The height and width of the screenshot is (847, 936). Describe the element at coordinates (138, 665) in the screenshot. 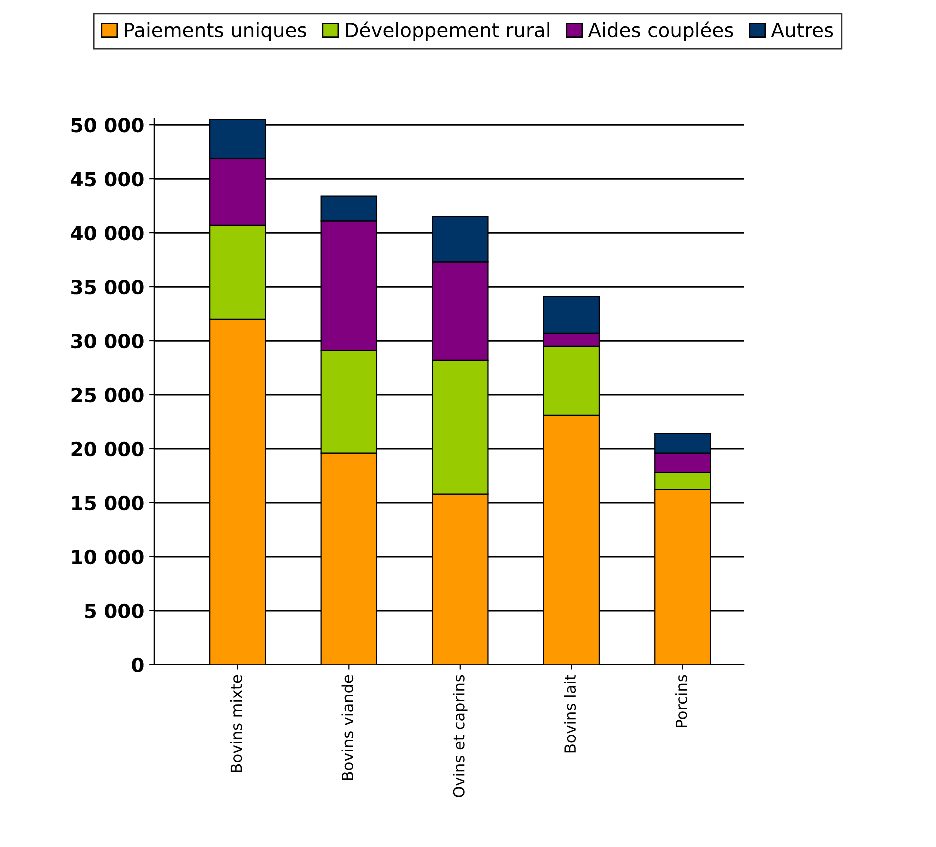

I see `y-tick-label: 0` at that location.